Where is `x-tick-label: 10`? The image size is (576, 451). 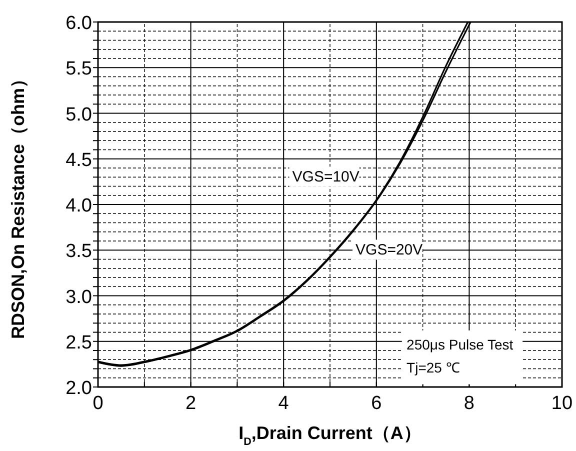
x-tick-label: 10 is located at coordinates (562, 403).